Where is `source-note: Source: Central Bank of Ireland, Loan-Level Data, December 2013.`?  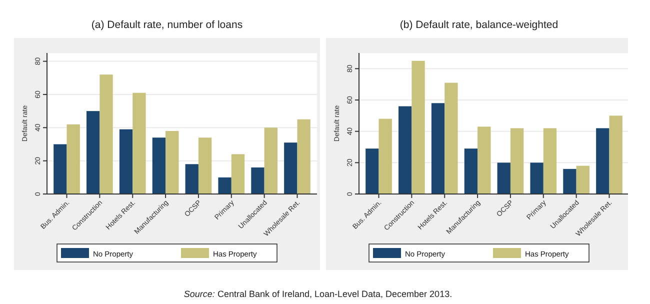 source-note: Source: Central Bank of Ireland, Loan-Level Data, December 2013. is located at coordinates (318, 294).